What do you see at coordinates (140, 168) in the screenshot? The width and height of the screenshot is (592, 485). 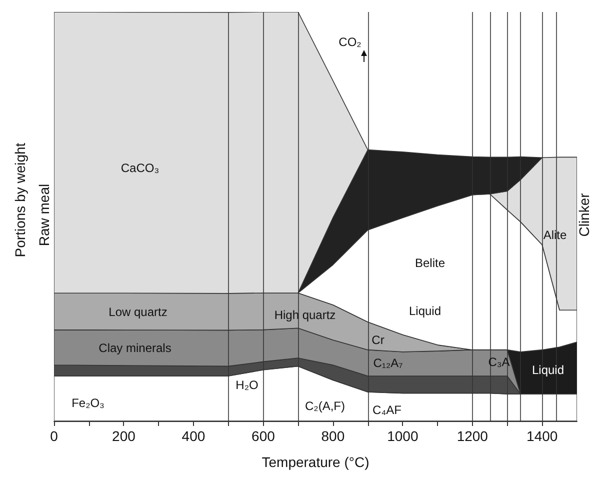 I see `annotation: CaCO₃` at bounding box center [140, 168].